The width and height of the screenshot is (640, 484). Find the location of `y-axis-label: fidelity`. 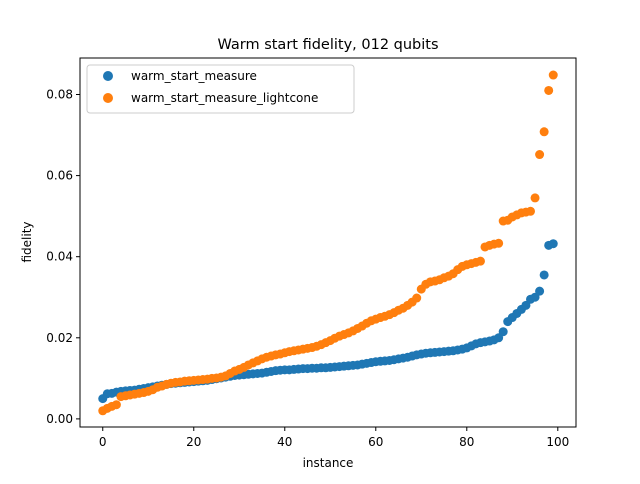

y-axis-label: fidelity is located at coordinates (27, 241).